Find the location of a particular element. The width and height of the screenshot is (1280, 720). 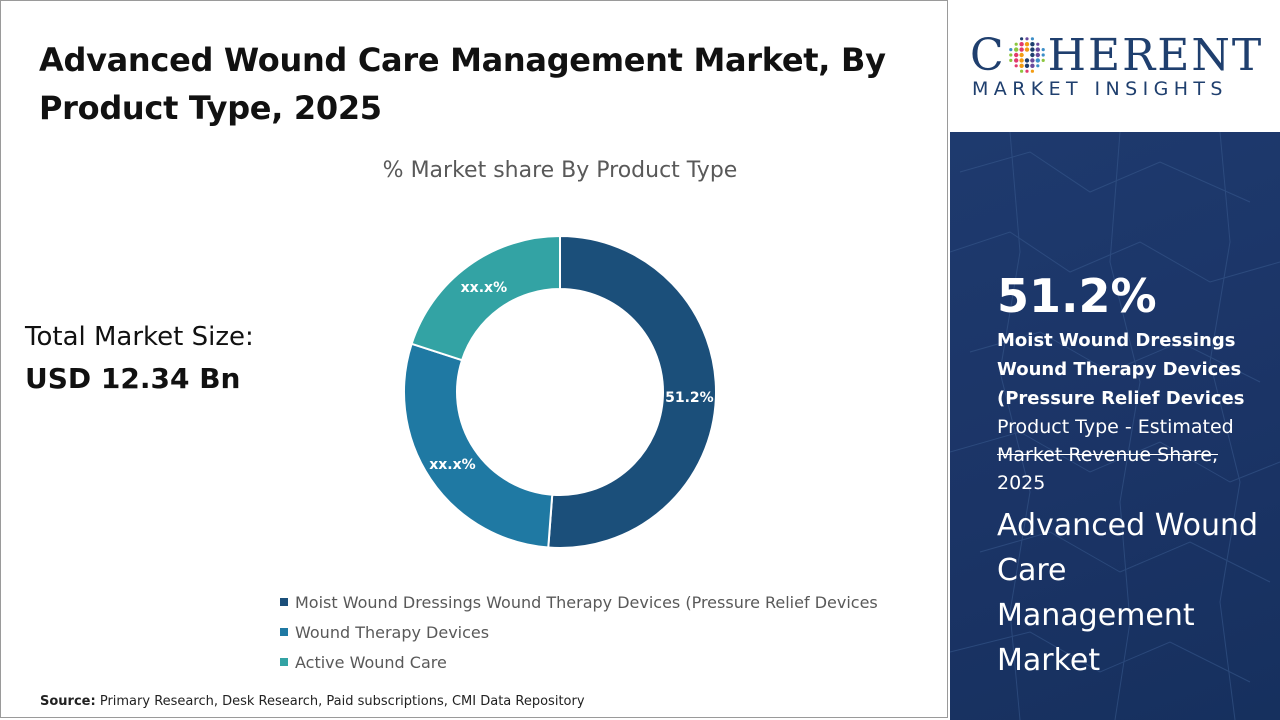

donut-data-label-2: xx.x% is located at coordinates (452, 465).